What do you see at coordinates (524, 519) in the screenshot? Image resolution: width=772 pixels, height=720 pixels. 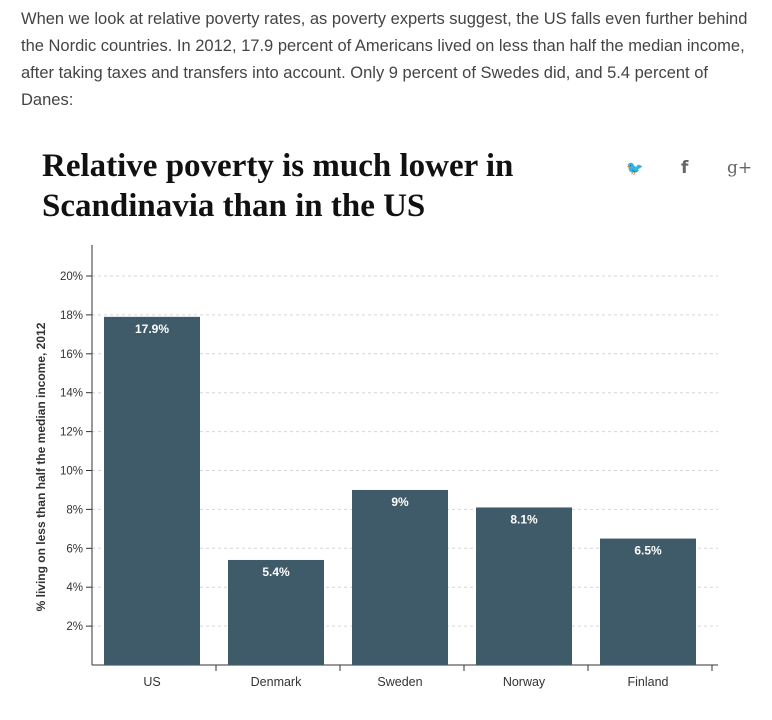 I see `data-label: 8.1%` at bounding box center [524, 519].